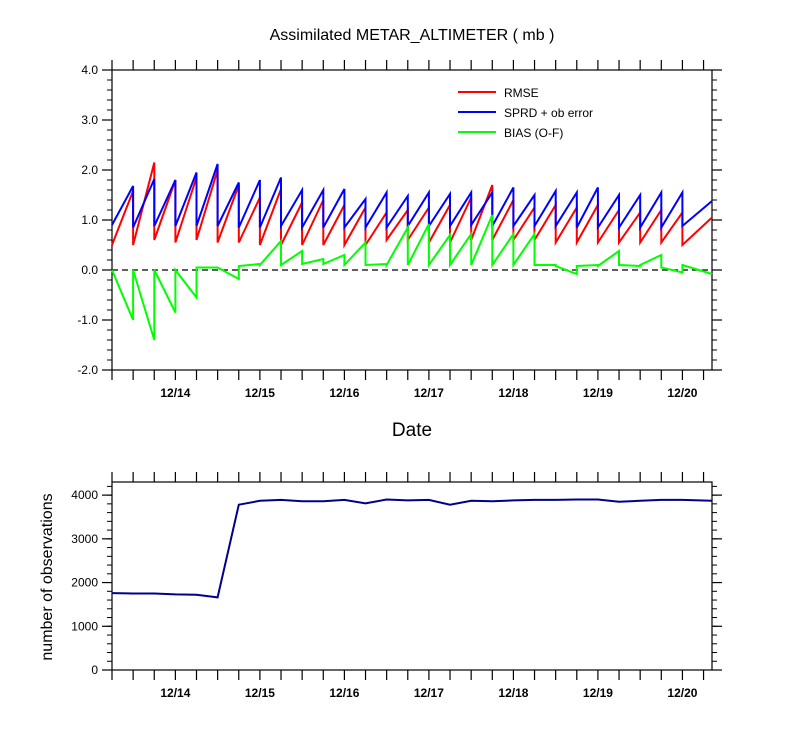  What do you see at coordinates (533, 133) in the screenshot?
I see `legend-label-bias-o-f: BIAS (O-F)` at bounding box center [533, 133].